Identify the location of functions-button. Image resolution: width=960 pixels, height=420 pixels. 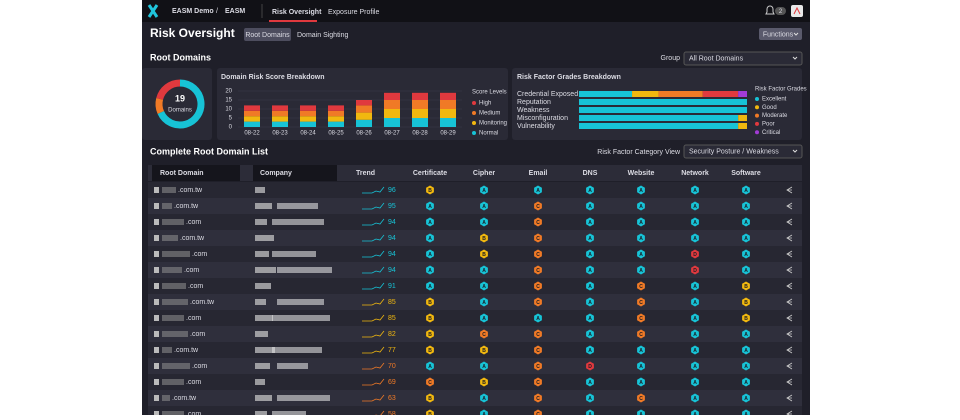
(780, 34).